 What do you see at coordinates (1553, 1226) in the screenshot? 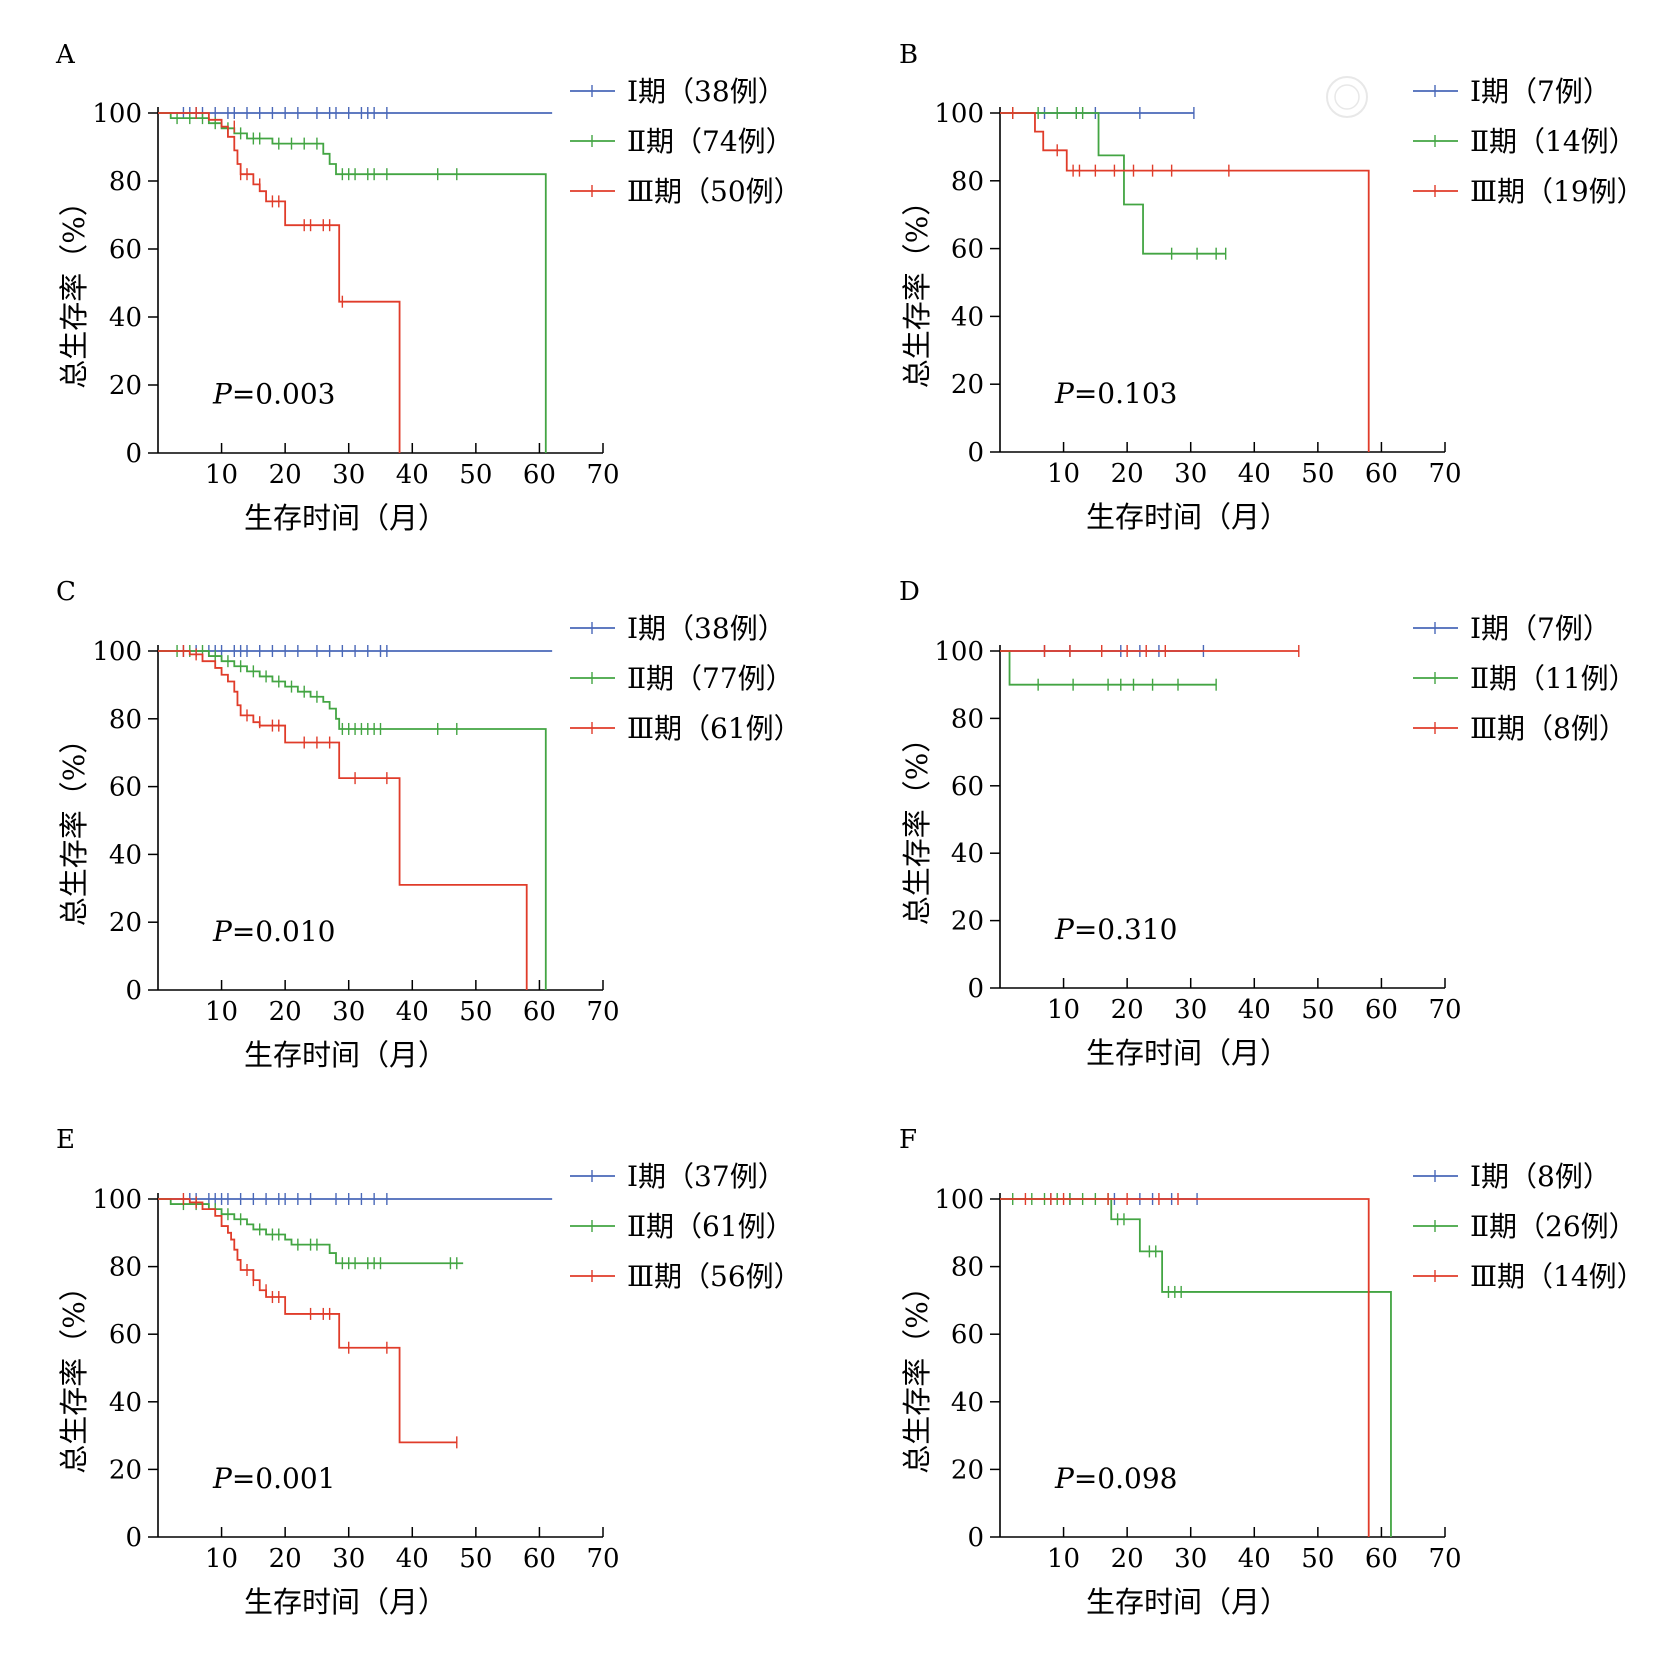
I see `legend-label: Ⅱ期（26例）` at bounding box center [1553, 1226].